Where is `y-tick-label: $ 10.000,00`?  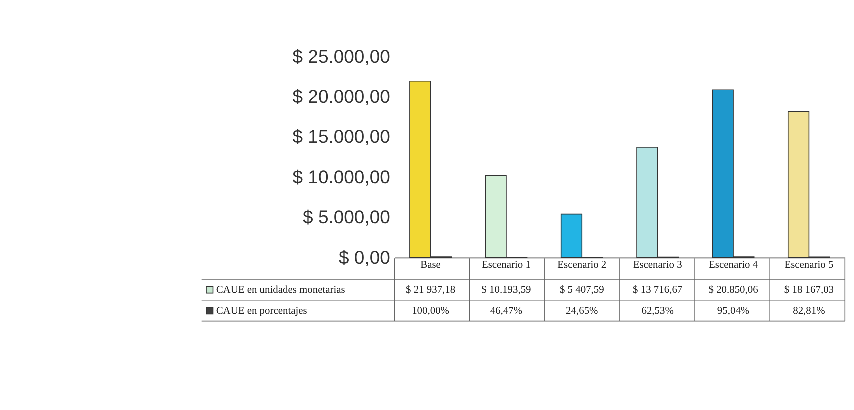 y-tick-label: $ 10.000,00 is located at coordinates (341, 177).